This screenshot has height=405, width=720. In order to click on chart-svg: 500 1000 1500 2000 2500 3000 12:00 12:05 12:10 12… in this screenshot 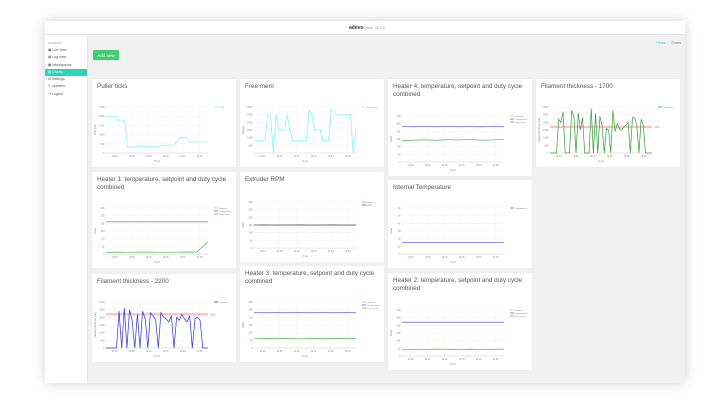, I will do `click(309, 134)`.